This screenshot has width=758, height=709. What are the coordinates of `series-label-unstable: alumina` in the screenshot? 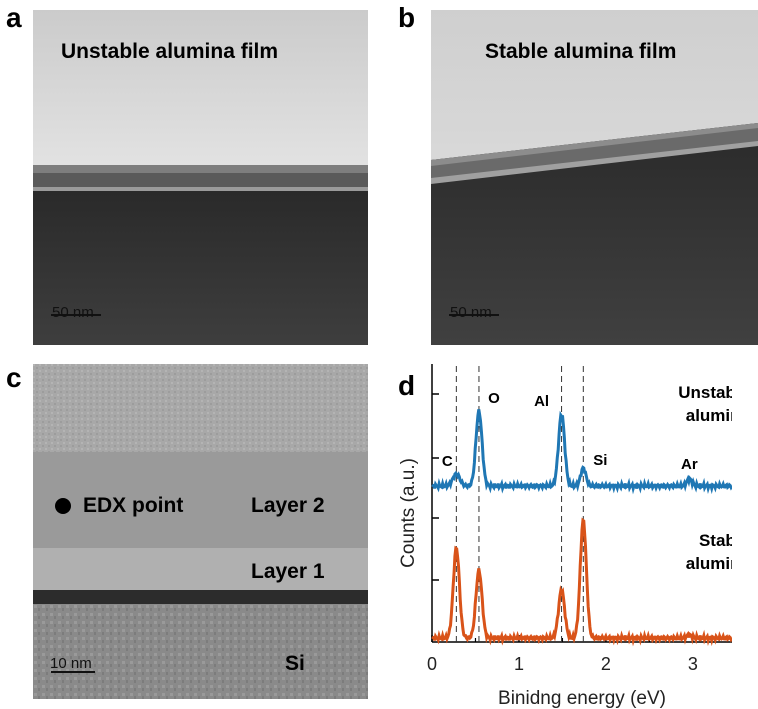 It's located at (709, 415).